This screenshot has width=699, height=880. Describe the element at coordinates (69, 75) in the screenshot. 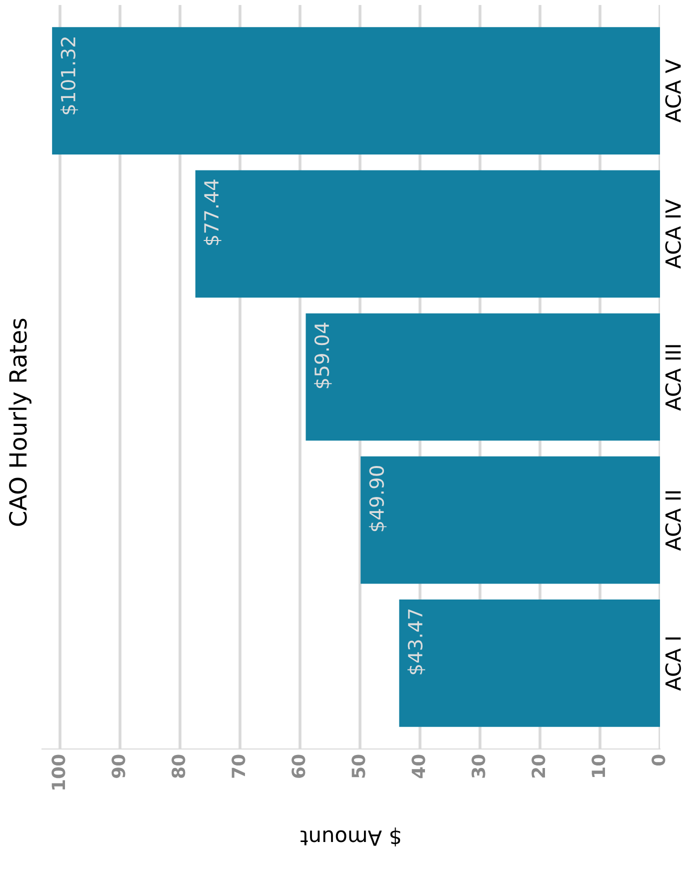

I see `data-label: $101.32` at that location.